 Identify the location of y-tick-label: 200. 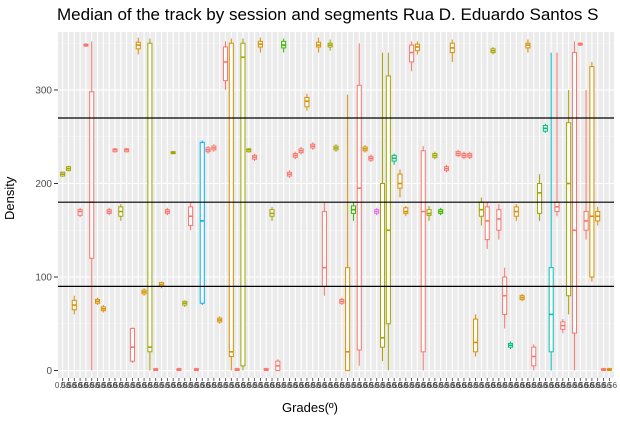
(43, 184).